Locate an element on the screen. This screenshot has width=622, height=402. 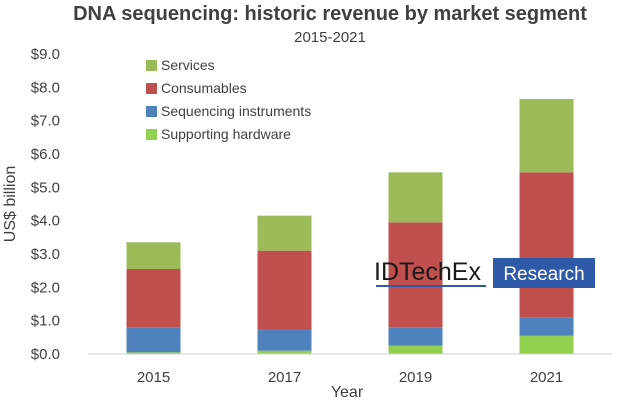
watermark-brand: IDTechEx is located at coordinates (427, 272).